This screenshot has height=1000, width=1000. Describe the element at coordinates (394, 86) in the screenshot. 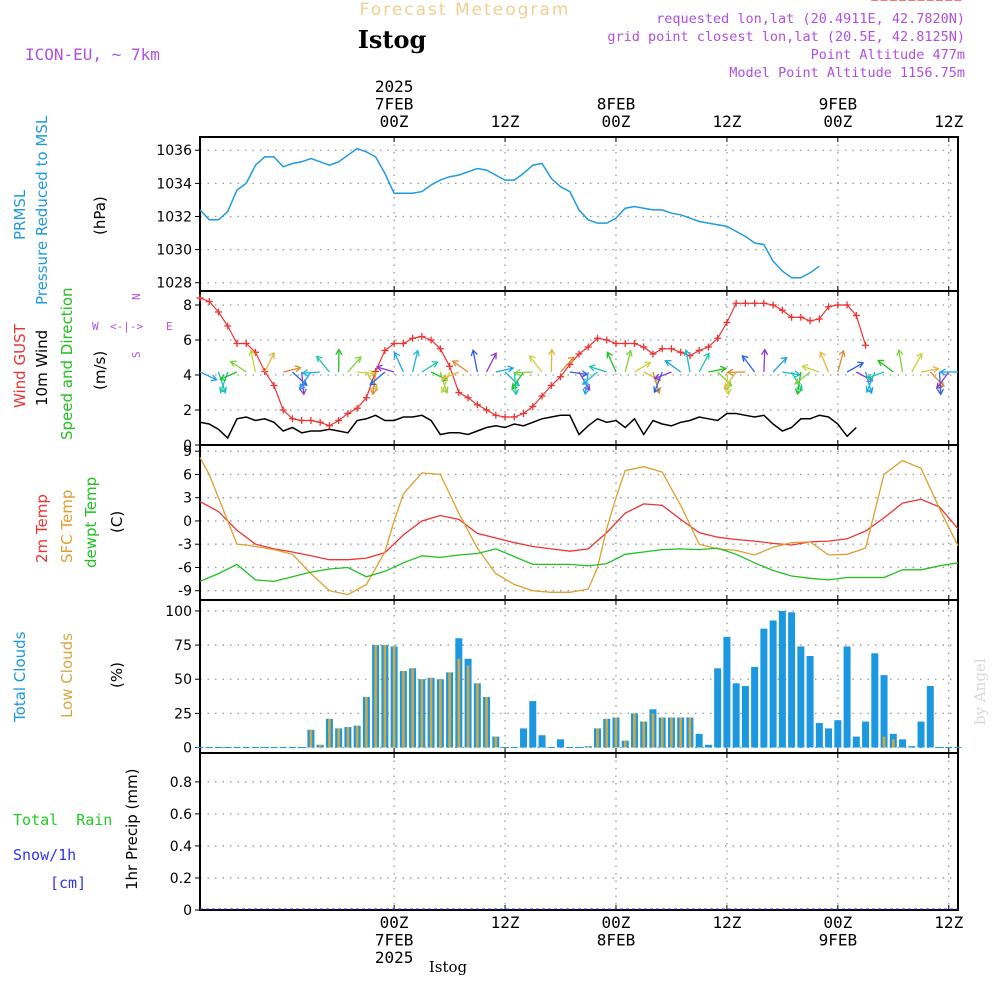

I see `time-label-top: 2025` at that location.